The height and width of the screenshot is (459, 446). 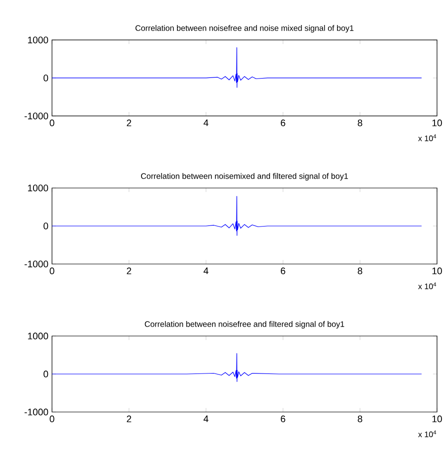 I want to click on chart-title: Correlation between noisemixed and filtered signal of boy1, so click(x=244, y=176).